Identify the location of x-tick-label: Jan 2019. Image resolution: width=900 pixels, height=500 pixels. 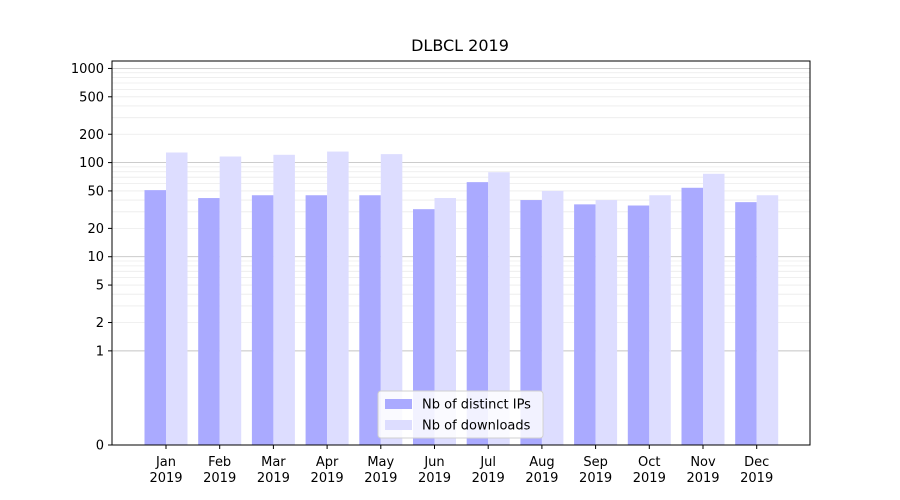
(165, 470).